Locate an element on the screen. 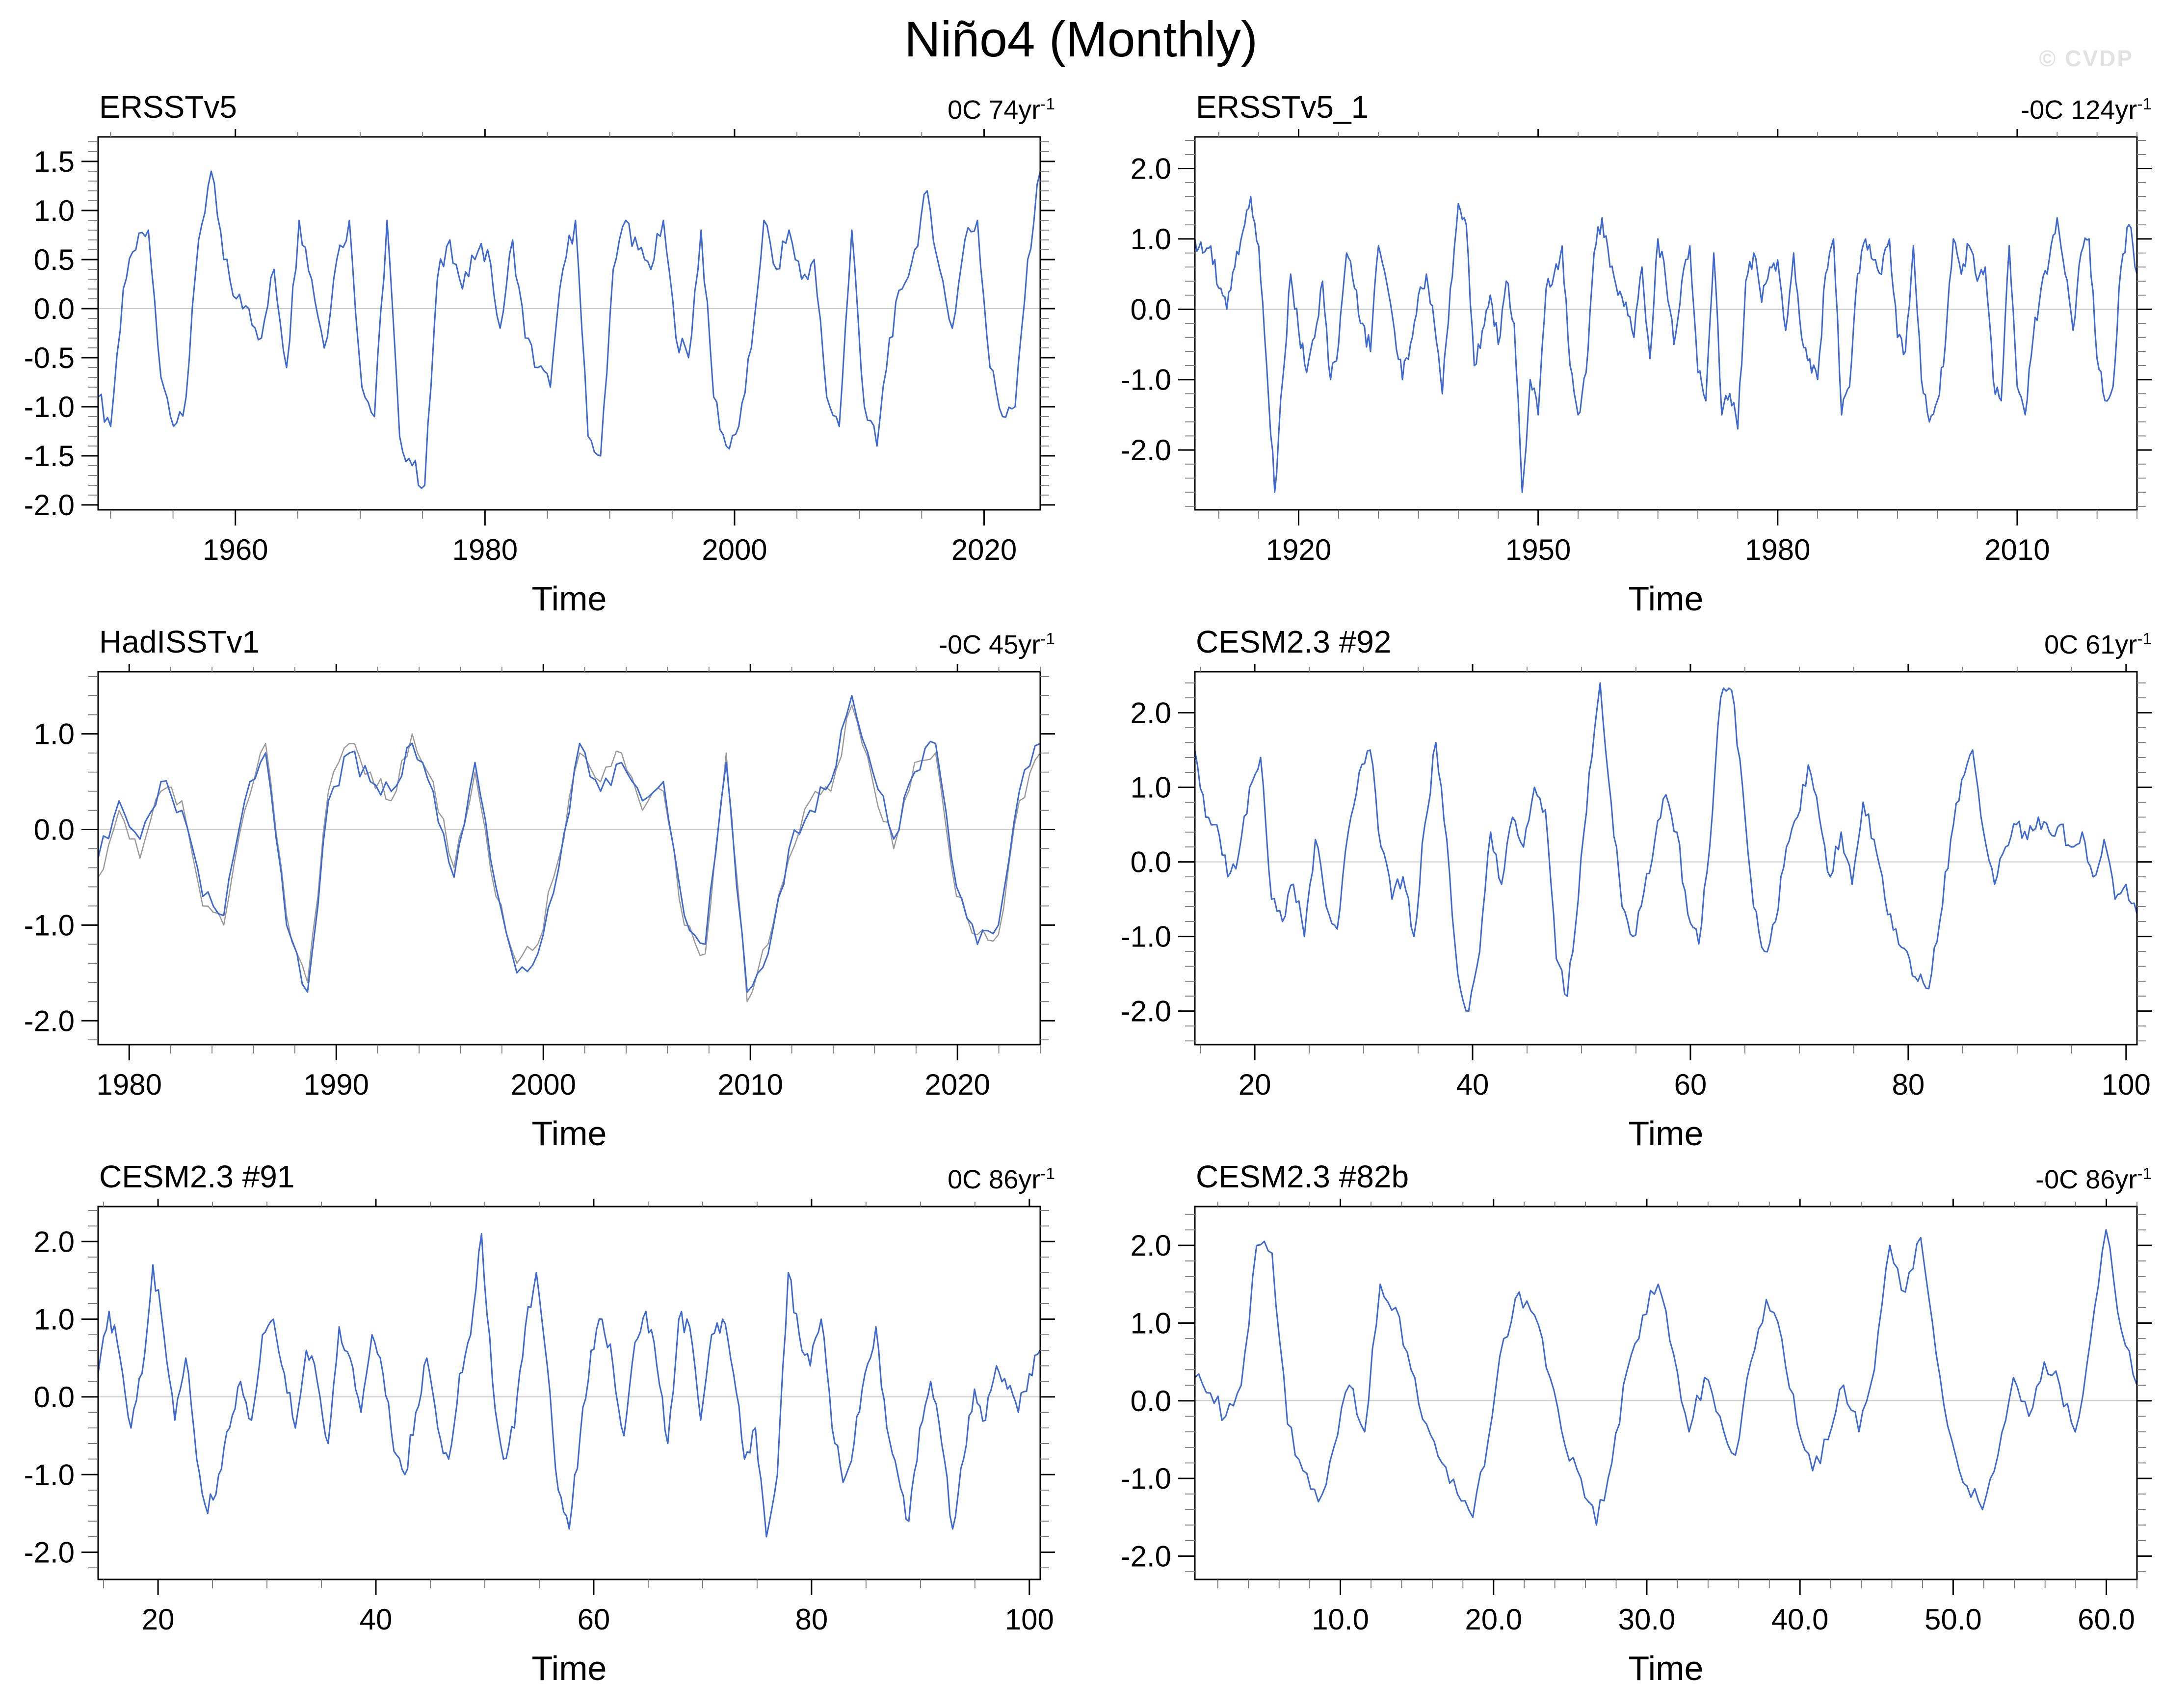 This screenshot has width=2162, height=1708. svg-text: 0.5 is located at coordinates (54, 259).